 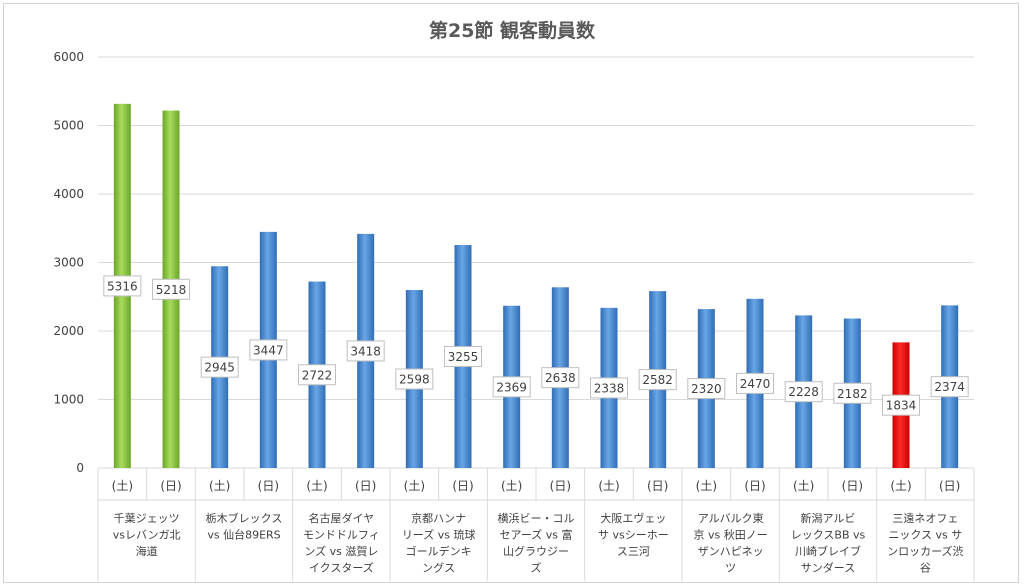 What do you see at coordinates (535, 535) in the screenshot?
I see `category-label: セアーズ vs 富` at bounding box center [535, 535].